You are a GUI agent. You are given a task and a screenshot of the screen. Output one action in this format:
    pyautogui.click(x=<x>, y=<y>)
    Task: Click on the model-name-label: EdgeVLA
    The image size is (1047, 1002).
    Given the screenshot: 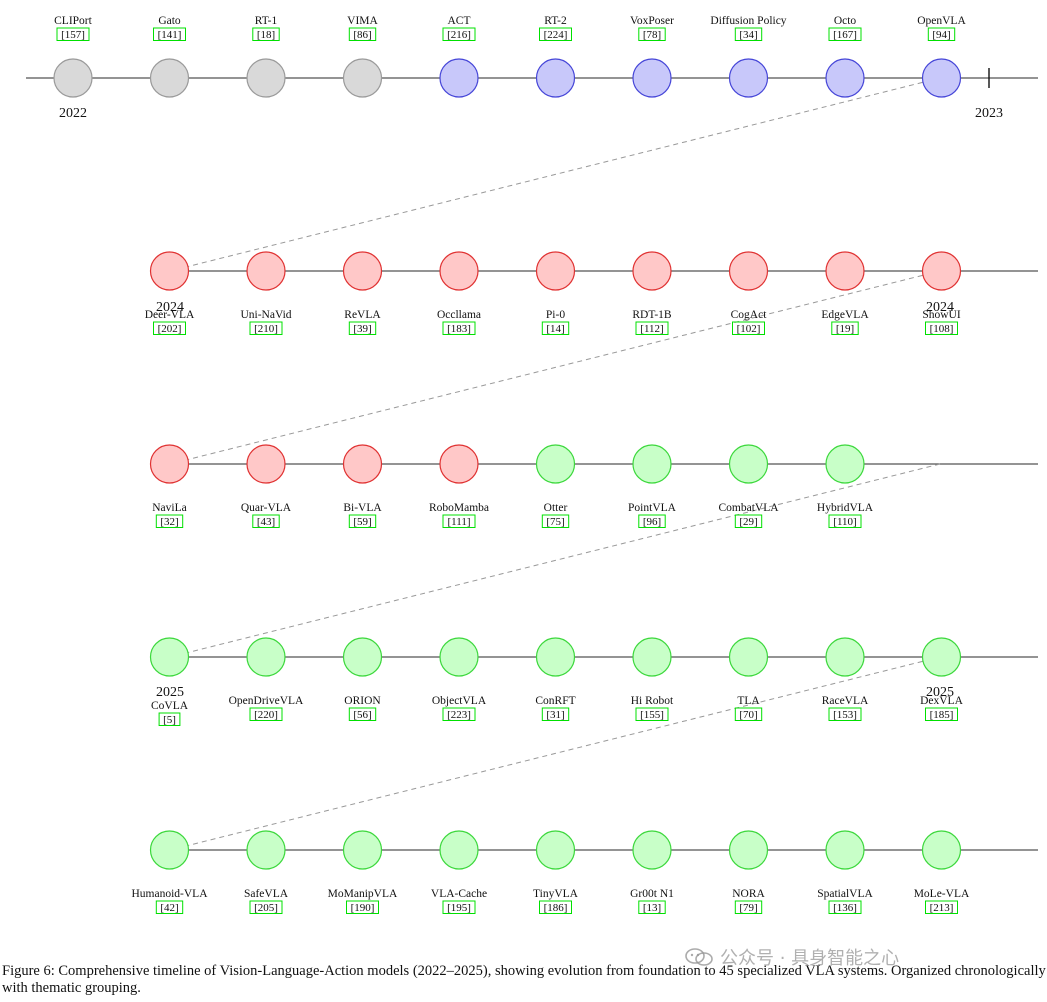 What is the action you would take?
    pyautogui.click(x=845, y=315)
    